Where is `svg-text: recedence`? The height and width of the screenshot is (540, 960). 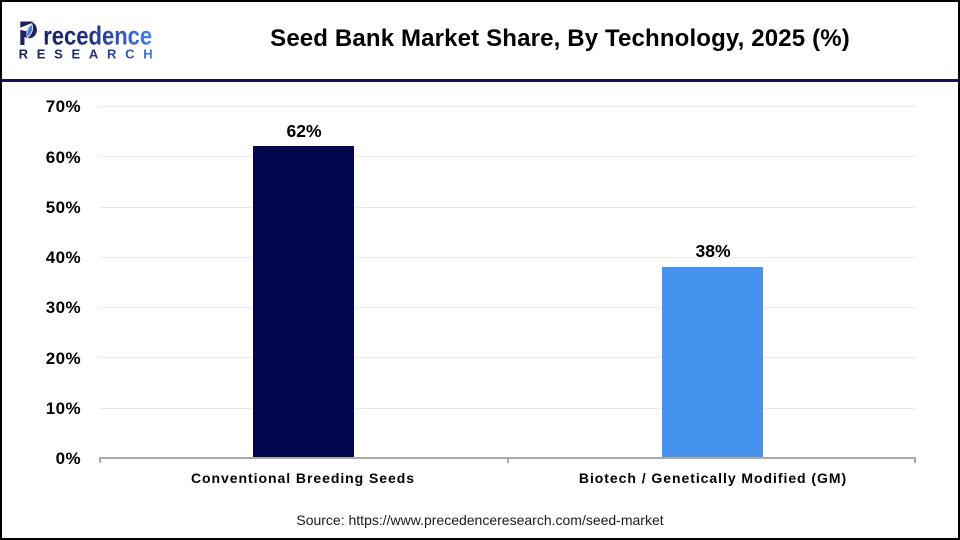
svg-text: recedence is located at coordinates (97, 36).